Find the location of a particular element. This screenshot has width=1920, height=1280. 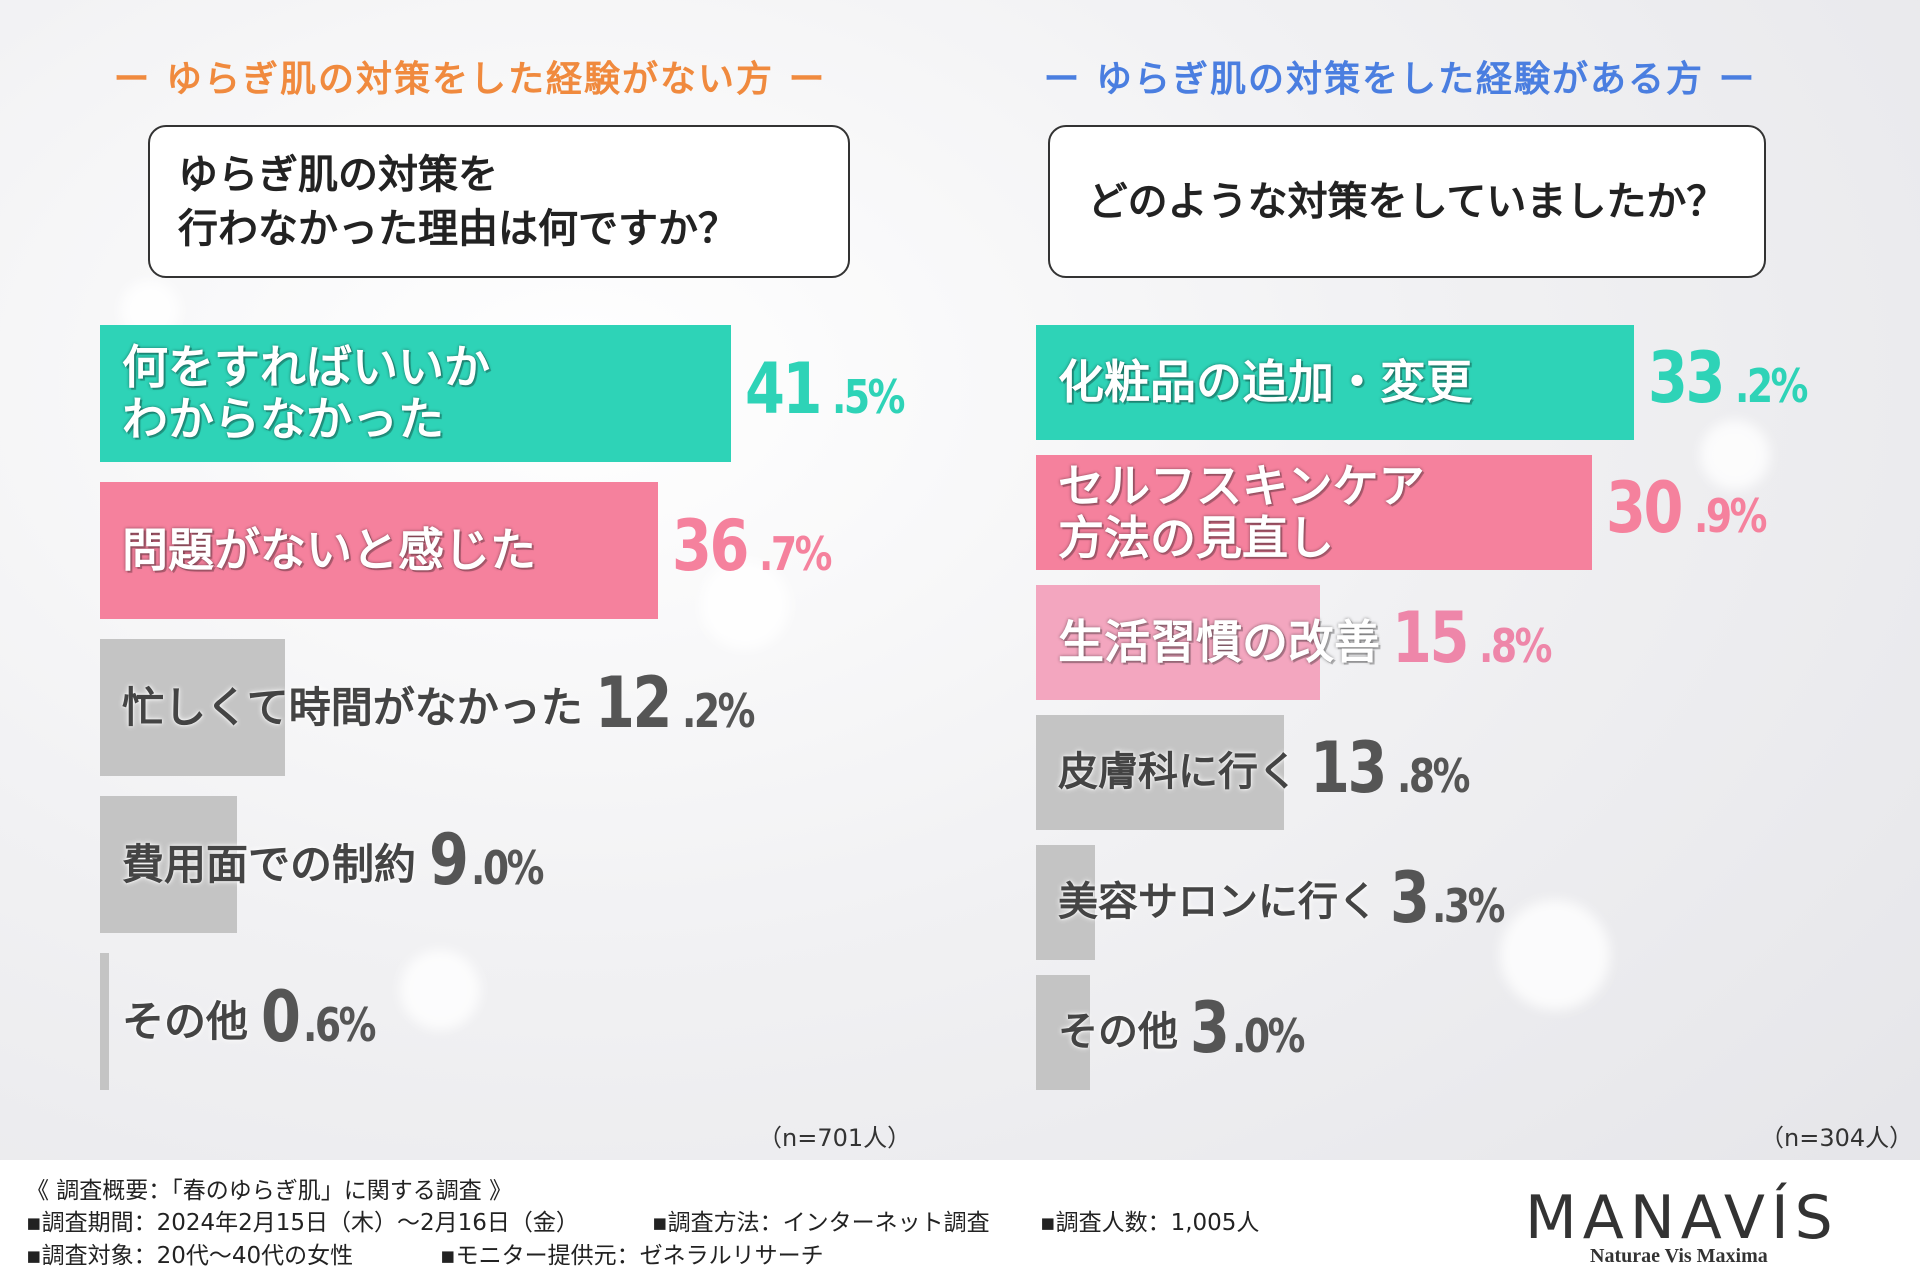

bar-value-1-2: 15.8% is located at coordinates (1472, 637).